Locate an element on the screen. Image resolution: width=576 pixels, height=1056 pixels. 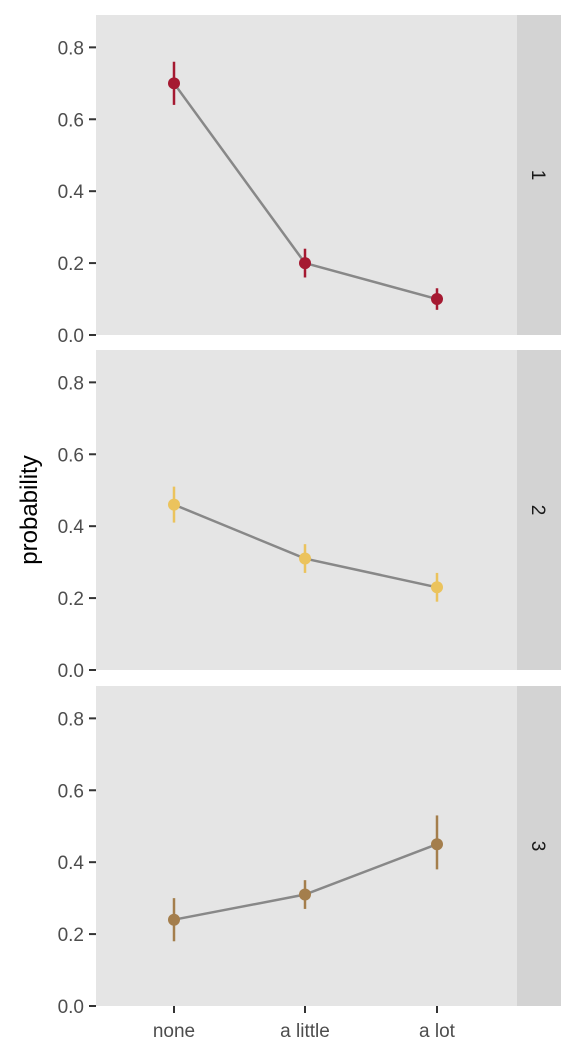
facet-strip-label: 2 is located at coordinates (537, 510).